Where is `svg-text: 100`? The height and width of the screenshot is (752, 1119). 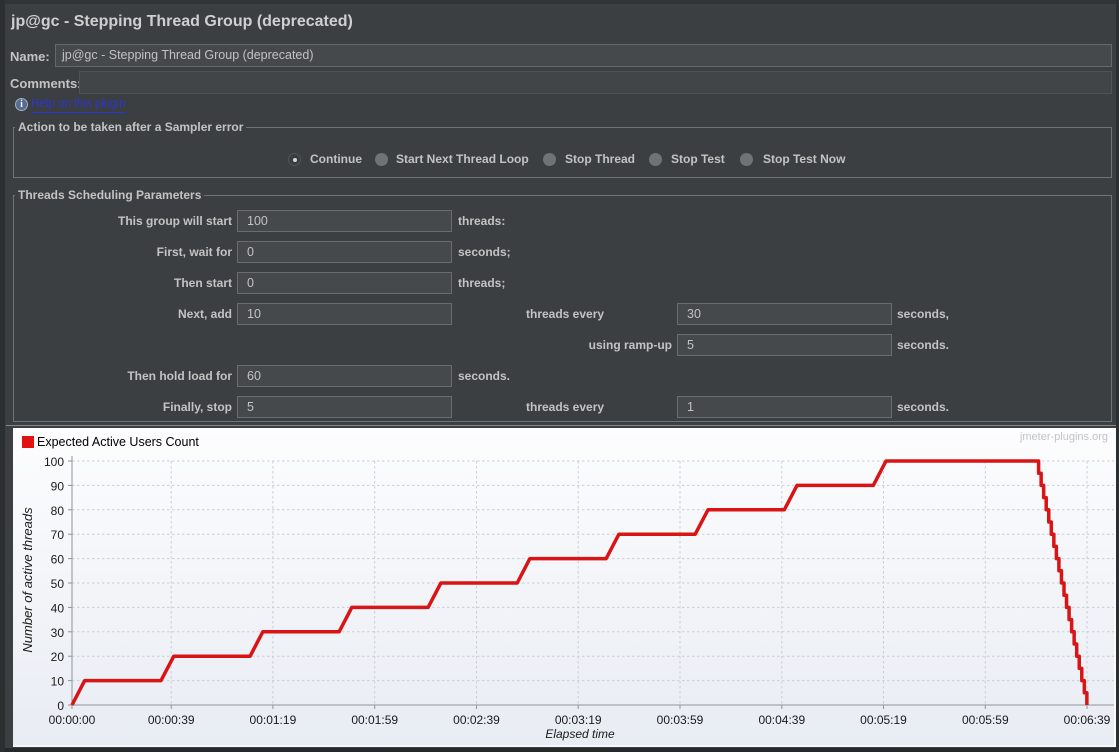
svg-text: 100 is located at coordinates (54, 462).